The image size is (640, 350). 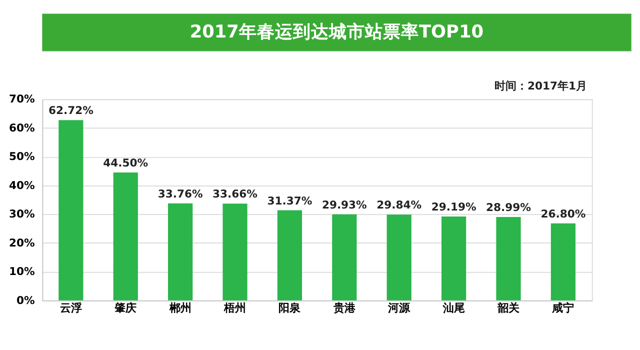 I want to click on y-tick-label: 20%, so click(x=22, y=243).